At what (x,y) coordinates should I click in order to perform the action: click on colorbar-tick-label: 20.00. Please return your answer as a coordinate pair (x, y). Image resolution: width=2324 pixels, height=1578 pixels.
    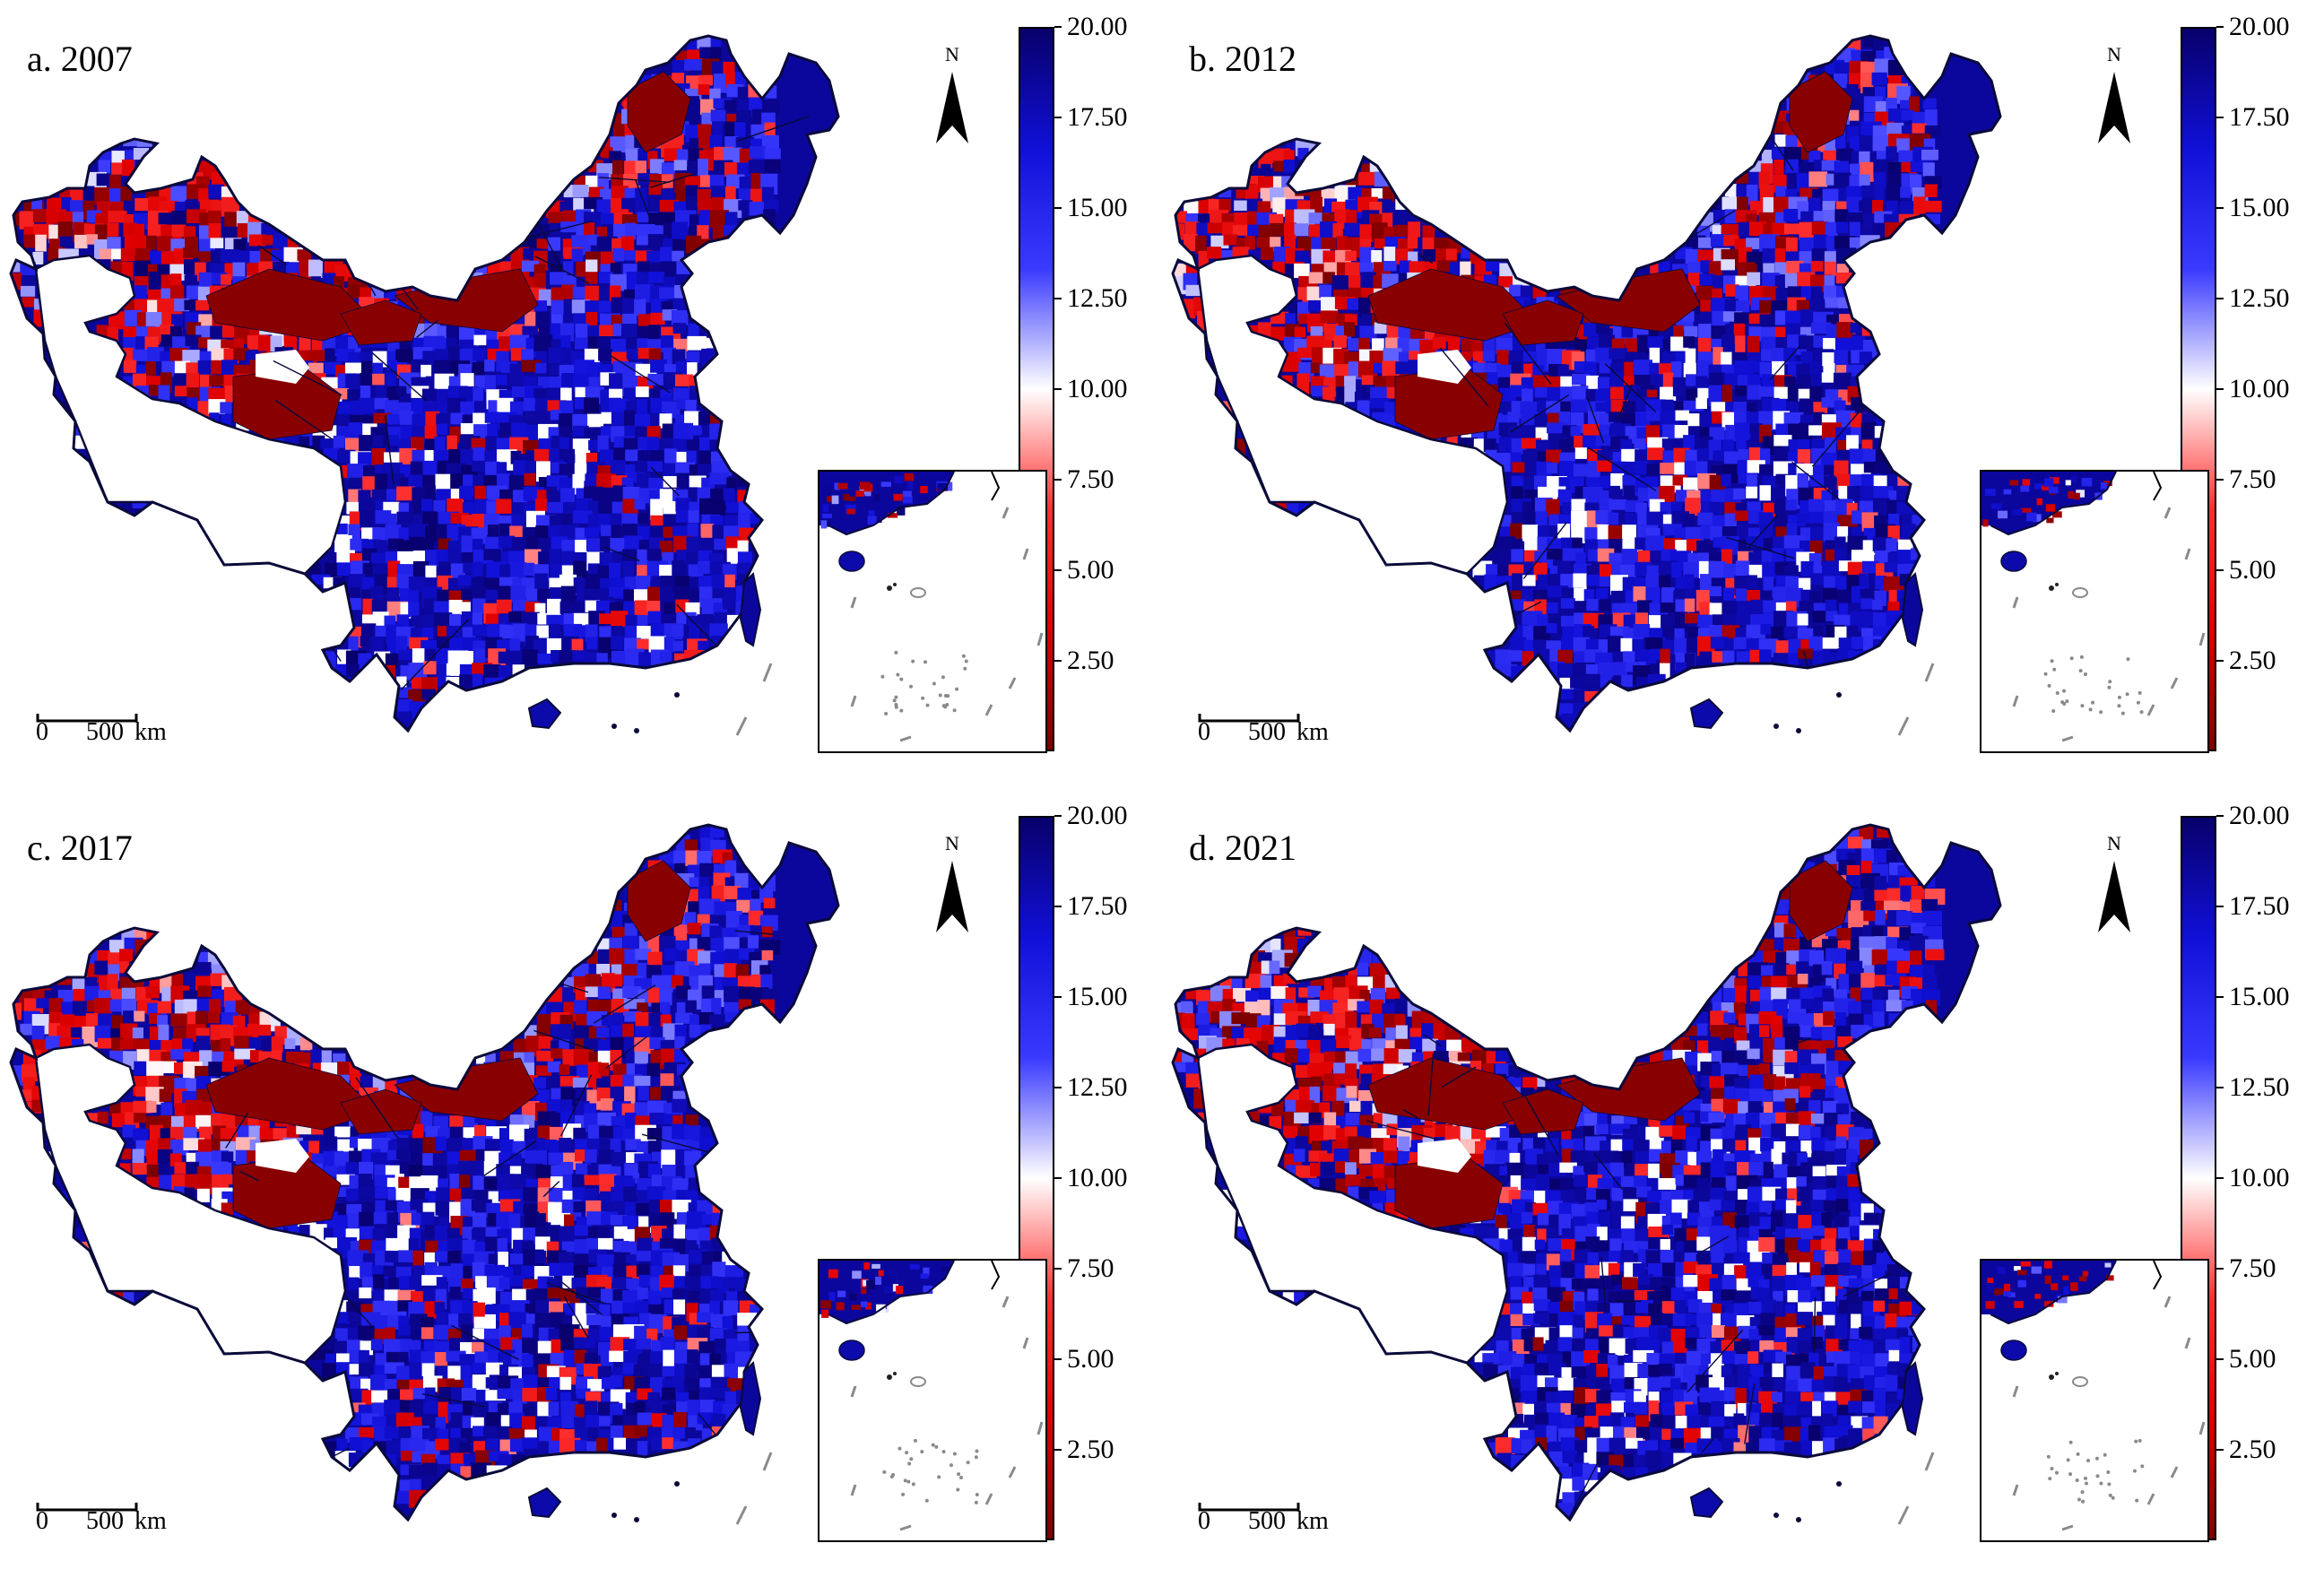
    Looking at the image, I should click on (2259, 26).